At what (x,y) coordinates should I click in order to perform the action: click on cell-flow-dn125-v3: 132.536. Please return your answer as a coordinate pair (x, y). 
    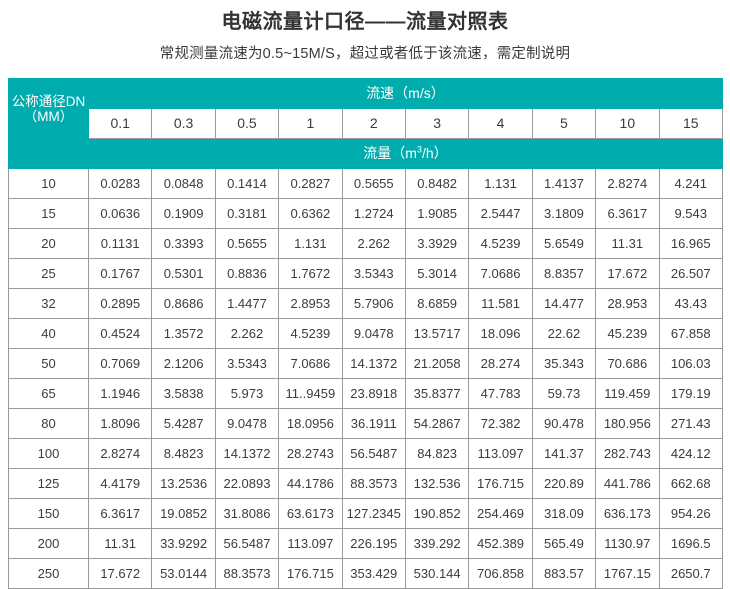
    Looking at the image, I should click on (437, 483).